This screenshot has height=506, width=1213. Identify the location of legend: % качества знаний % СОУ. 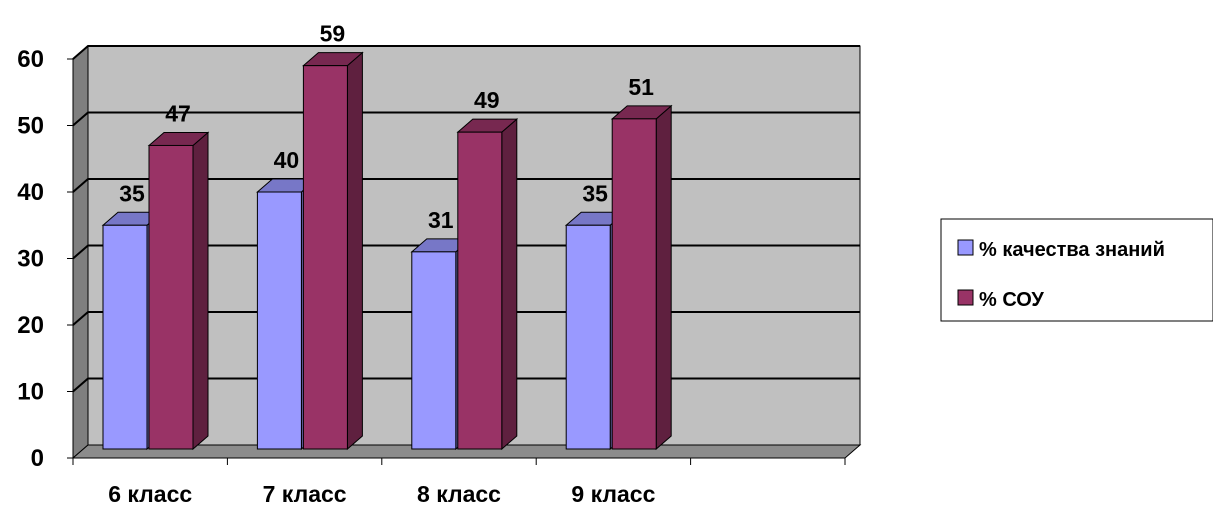
(1076, 270).